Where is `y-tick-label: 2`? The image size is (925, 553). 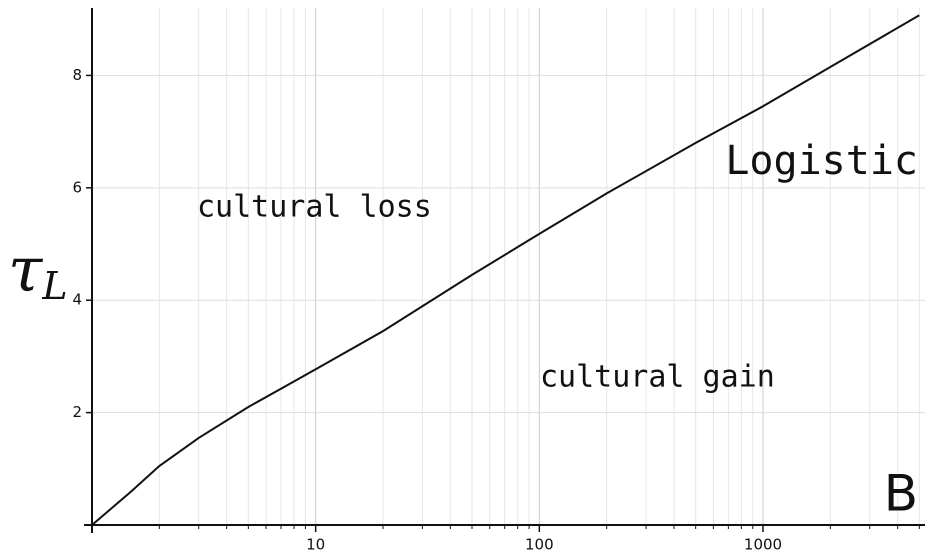 y-tick-label: 2 is located at coordinates (77, 412).